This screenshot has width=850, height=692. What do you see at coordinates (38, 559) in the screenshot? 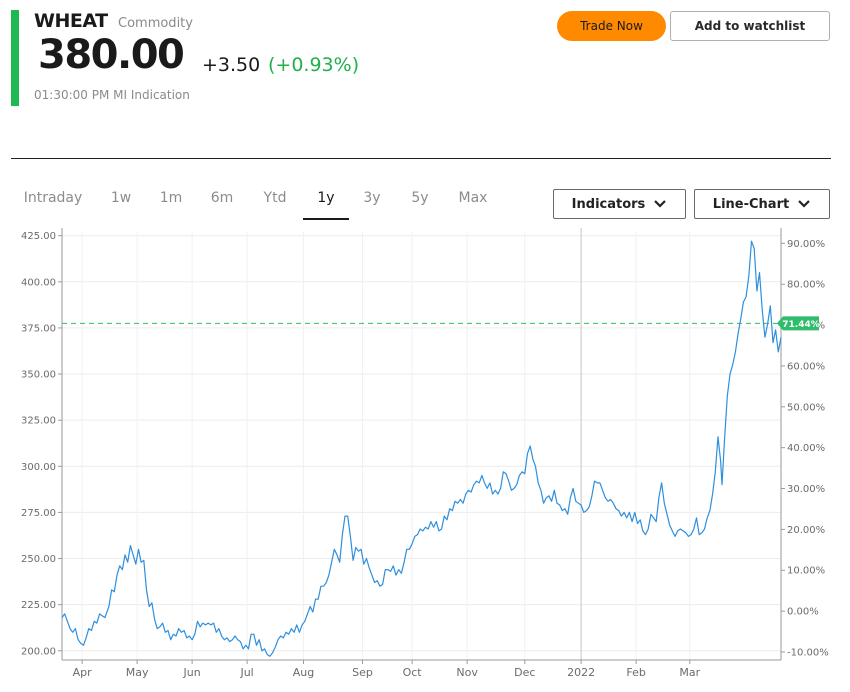
I see `y-tick-label: 250.00` at bounding box center [38, 559].